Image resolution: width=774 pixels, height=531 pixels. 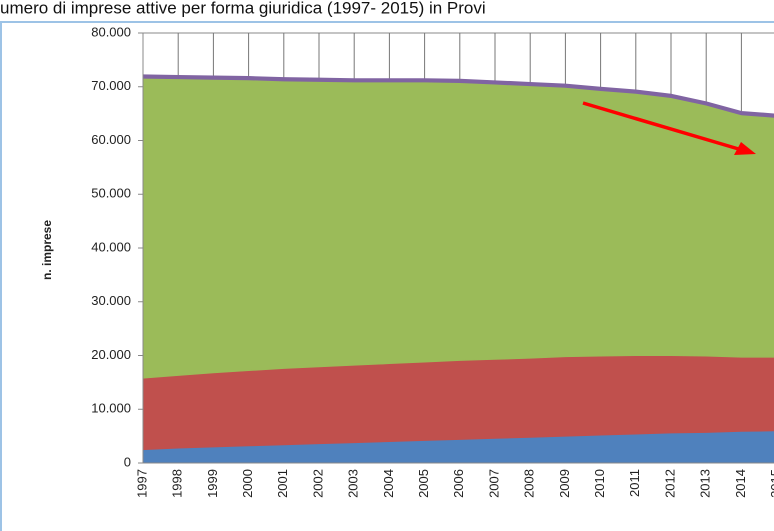 I want to click on x-tick-label: 2009, so click(x=564, y=483).